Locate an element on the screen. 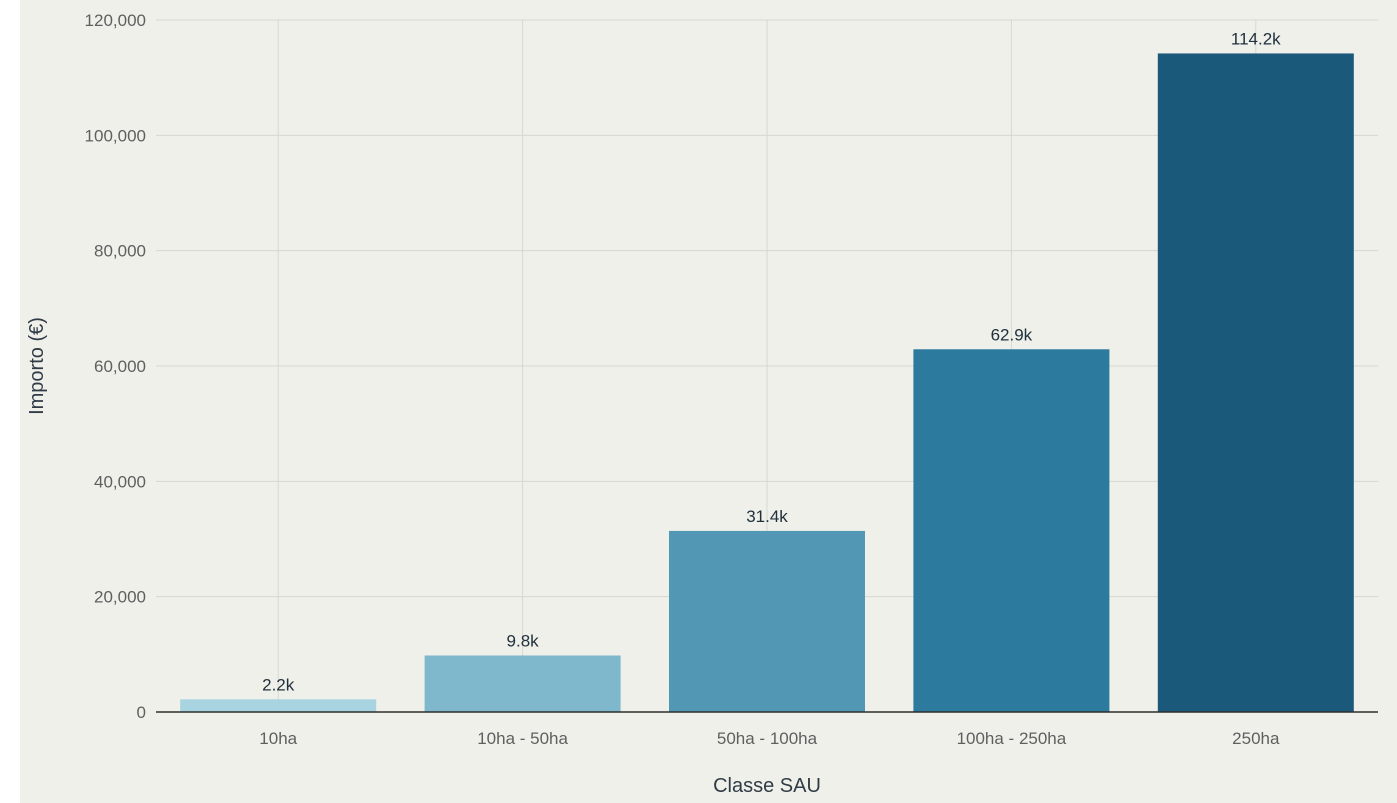  x-tick-label: 50ha - 100ha is located at coordinates (767, 738).